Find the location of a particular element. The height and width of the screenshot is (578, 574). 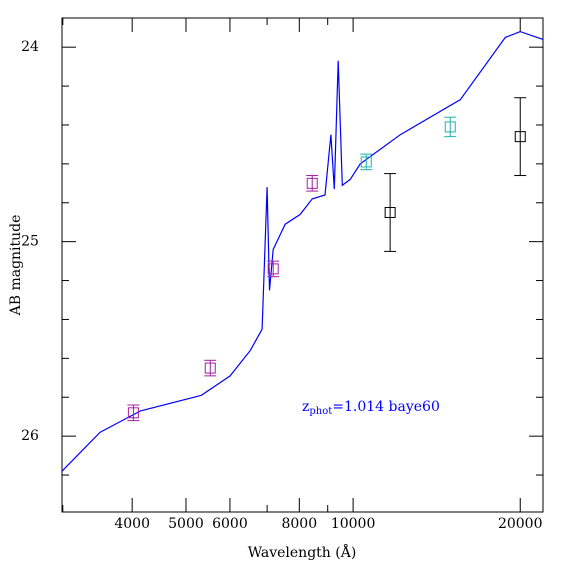

annotation: zphot=1.014 baye60 is located at coordinates (371, 408).